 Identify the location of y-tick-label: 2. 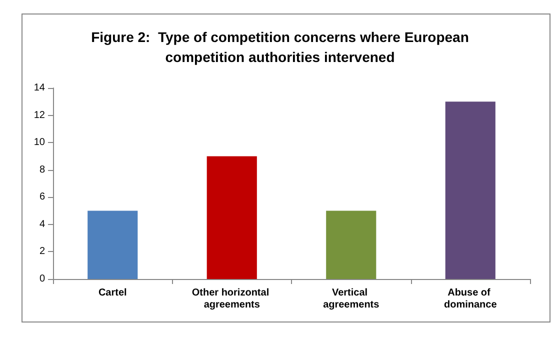
(42, 252).